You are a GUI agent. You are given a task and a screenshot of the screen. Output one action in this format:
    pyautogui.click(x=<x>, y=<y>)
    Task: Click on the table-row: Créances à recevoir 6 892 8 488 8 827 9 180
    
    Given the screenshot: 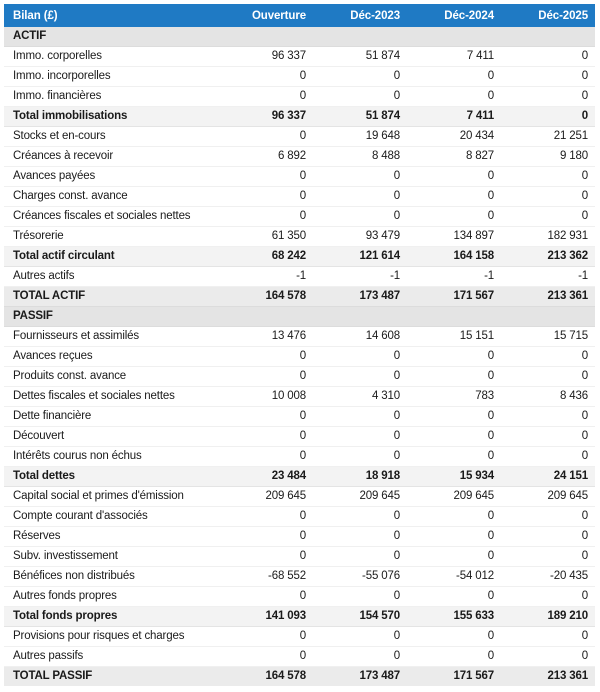 What is the action you would take?
    pyautogui.click(x=299, y=156)
    